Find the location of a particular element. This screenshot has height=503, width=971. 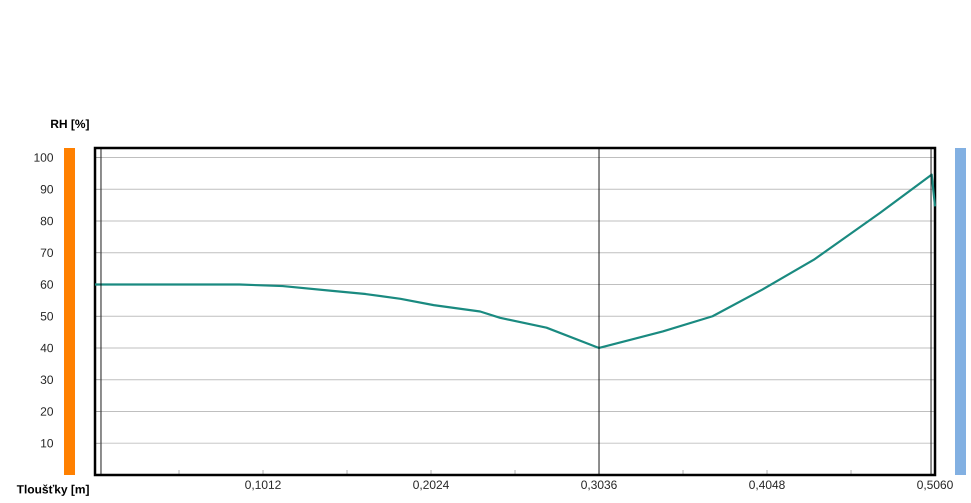

y-tick-label: 50 is located at coordinates (47, 316).